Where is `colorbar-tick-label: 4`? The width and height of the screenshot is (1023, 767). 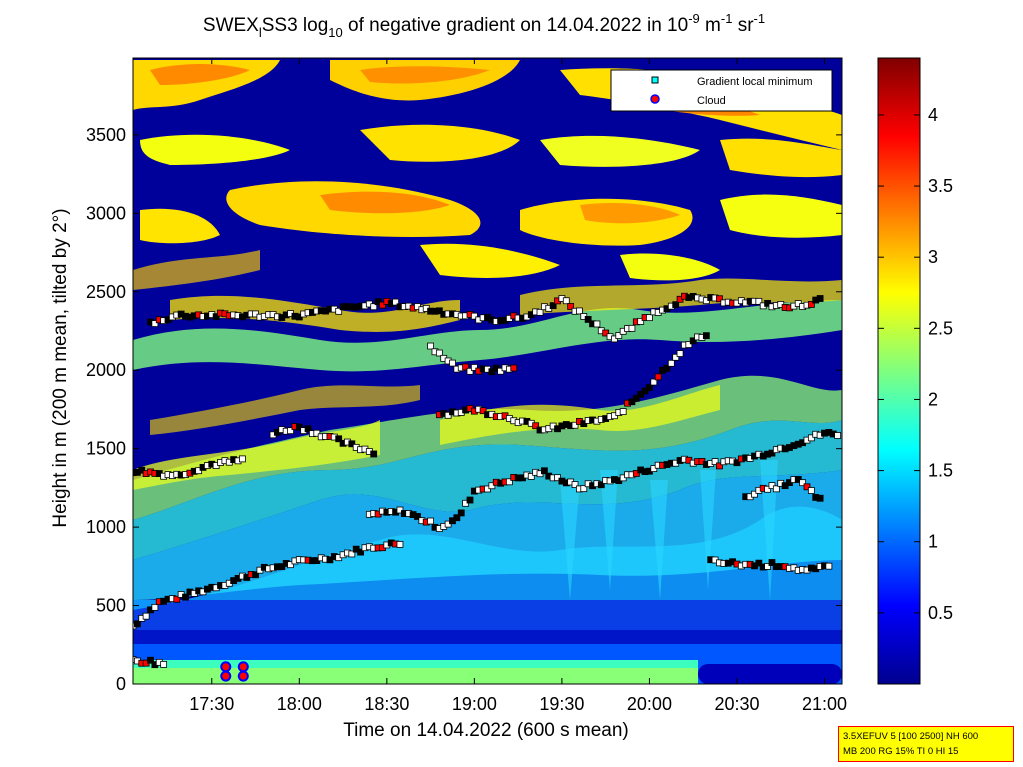
colorbar-tick-label: 4 is located at coordinates (933, 115).